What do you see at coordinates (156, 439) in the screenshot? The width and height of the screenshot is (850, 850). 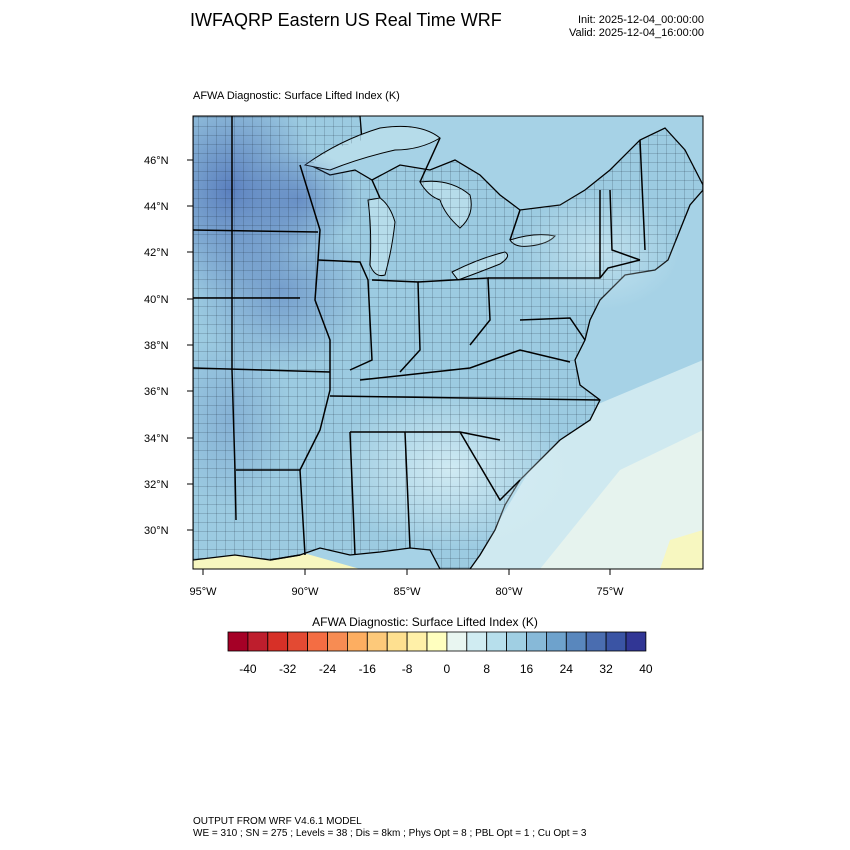 I see `lat-label: 34°N` at bounding box center [156, 439].